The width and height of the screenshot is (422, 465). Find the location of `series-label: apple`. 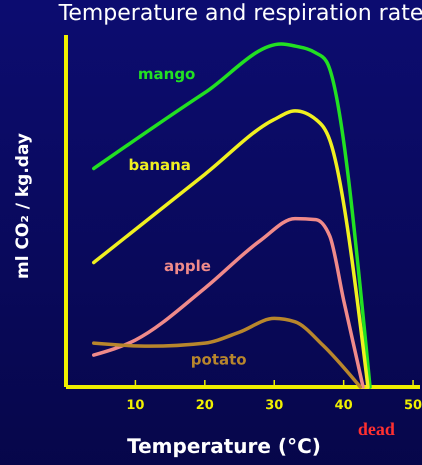

series-label: apple is located at coordinates (187, 266).